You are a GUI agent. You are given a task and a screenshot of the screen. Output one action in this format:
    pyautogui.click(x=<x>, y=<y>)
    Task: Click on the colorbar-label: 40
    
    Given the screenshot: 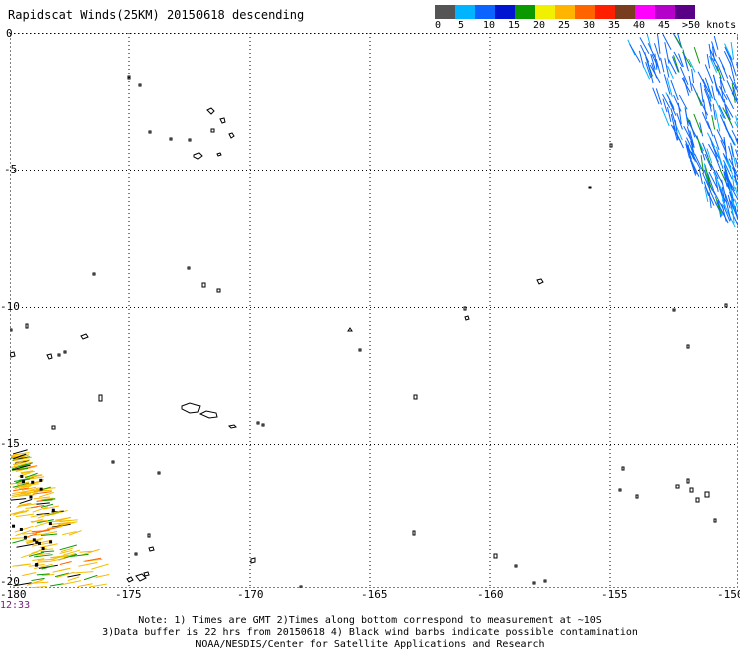 What is the action you would take?
    pyautogui.click(x=639, y=25)
    